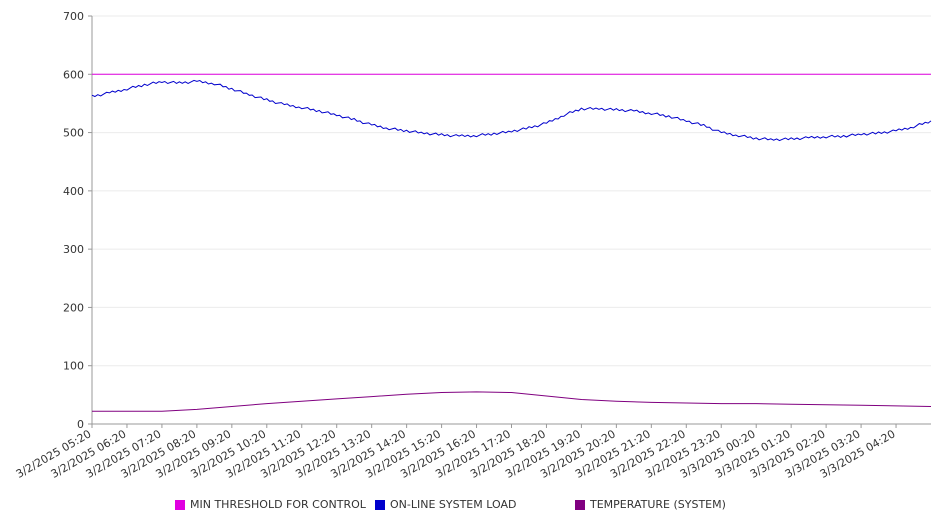  Describe the element at coordinates (180, 504) in the screenshot. I see `legend-swatch-min-threshold` at that location.